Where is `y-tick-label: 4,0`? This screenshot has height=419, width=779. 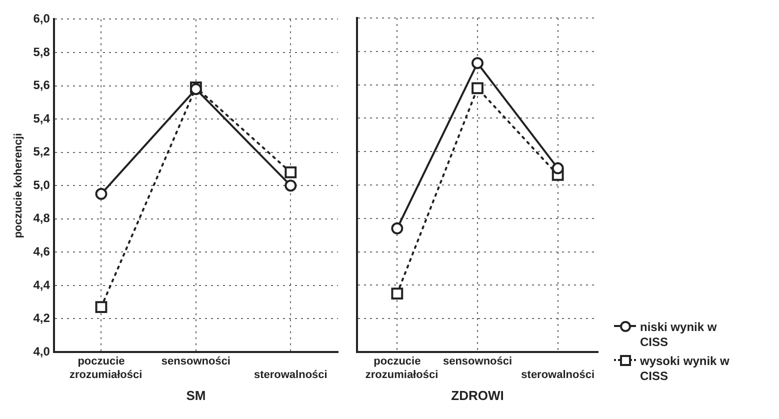
y-tick-label: 4,0 is located at coordinates (41, 351).